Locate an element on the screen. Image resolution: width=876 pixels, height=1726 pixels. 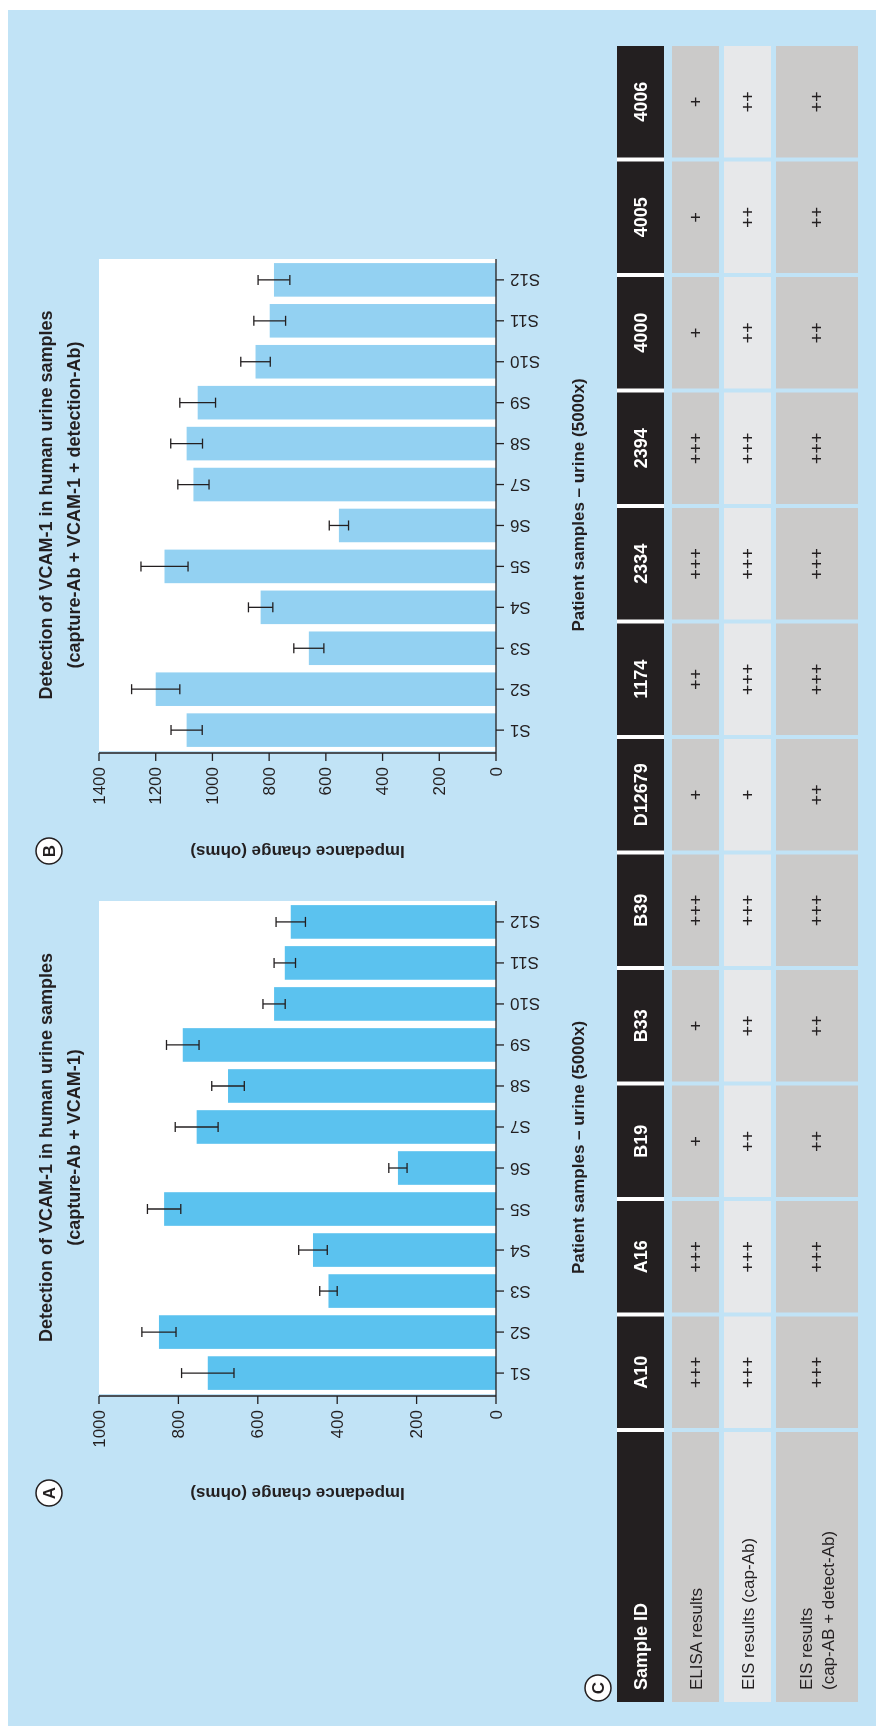
y-tick-label: S8 is located at coordinates (520, 444).